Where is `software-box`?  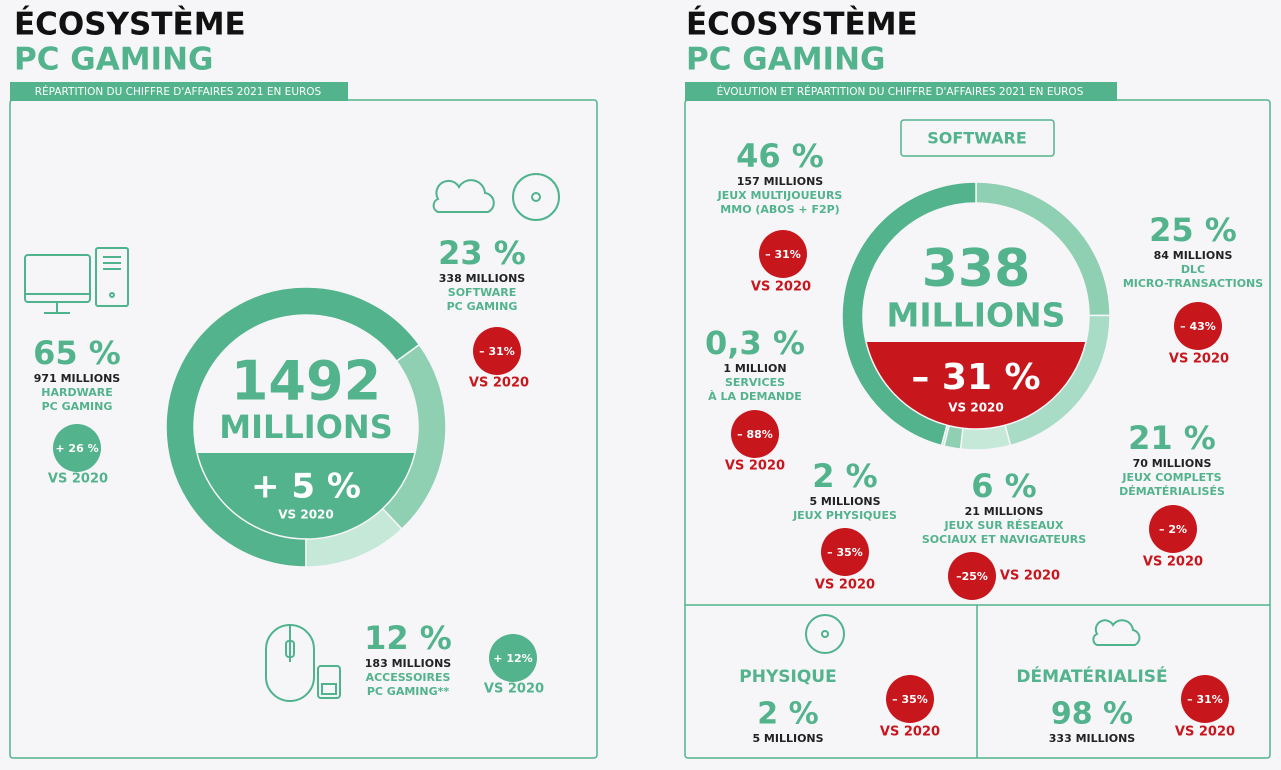 software-box is located at coordinates (977, 138).